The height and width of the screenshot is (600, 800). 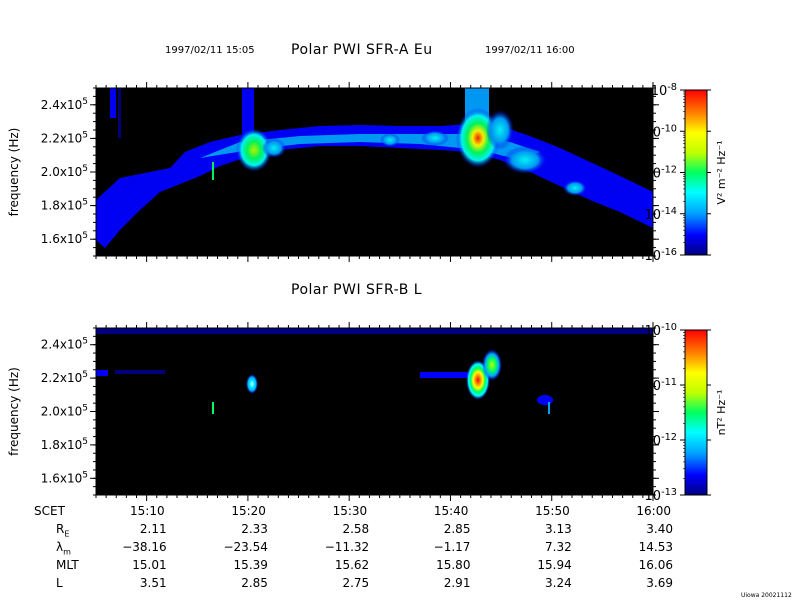 What do you see at coordinates (147, 511) in the screenshot?
I see `ephemeris-cell: 15:10` at bounding box center [147, 511].